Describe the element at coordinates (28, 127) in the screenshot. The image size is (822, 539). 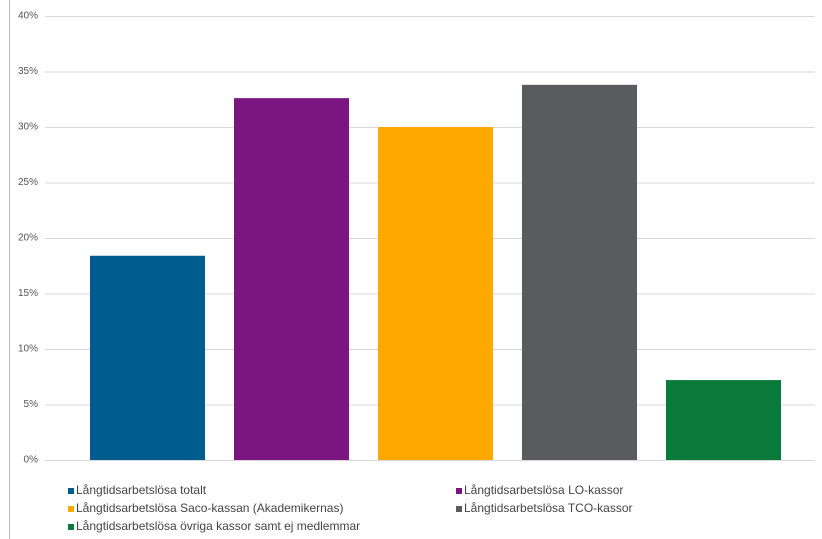
I see `y-tick-label: 30%` at that location.